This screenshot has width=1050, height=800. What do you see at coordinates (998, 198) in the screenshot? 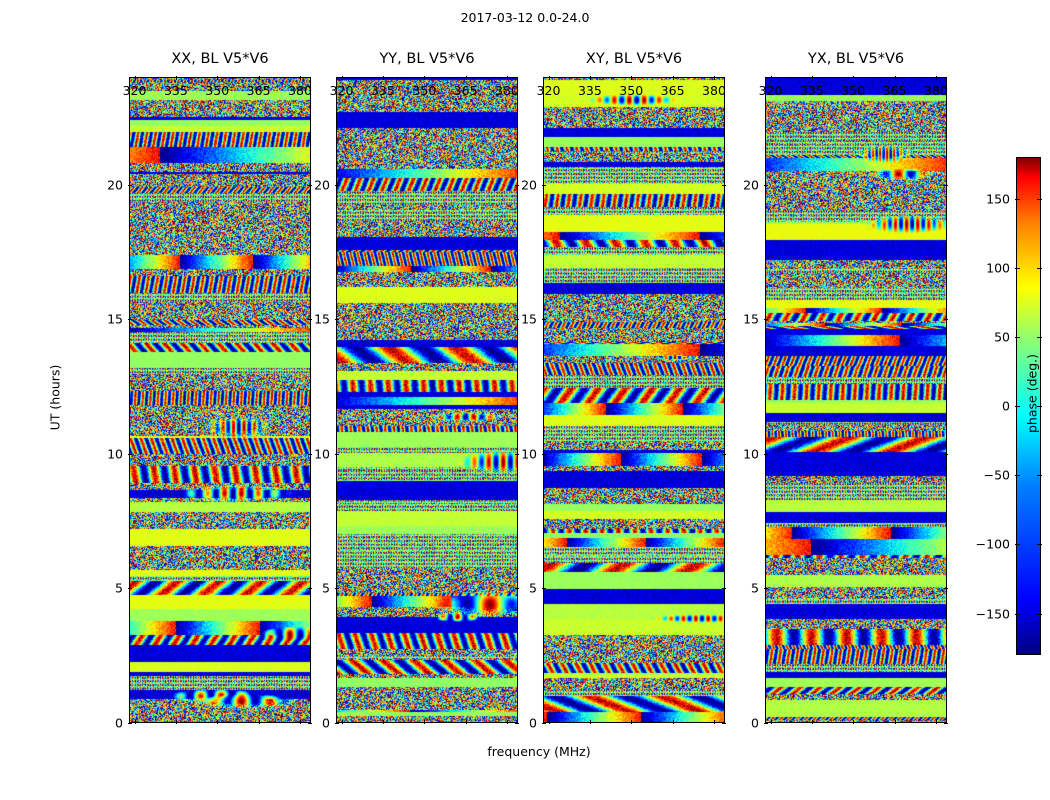
I see `colorbar-tick-label: 150` at bounding box center [998, 198].